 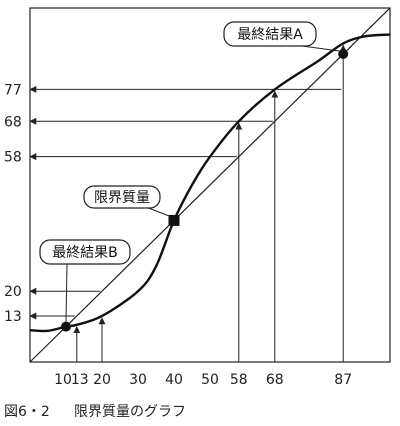 I want to click on x-tick-label: 87, so click(x=343, y=380).